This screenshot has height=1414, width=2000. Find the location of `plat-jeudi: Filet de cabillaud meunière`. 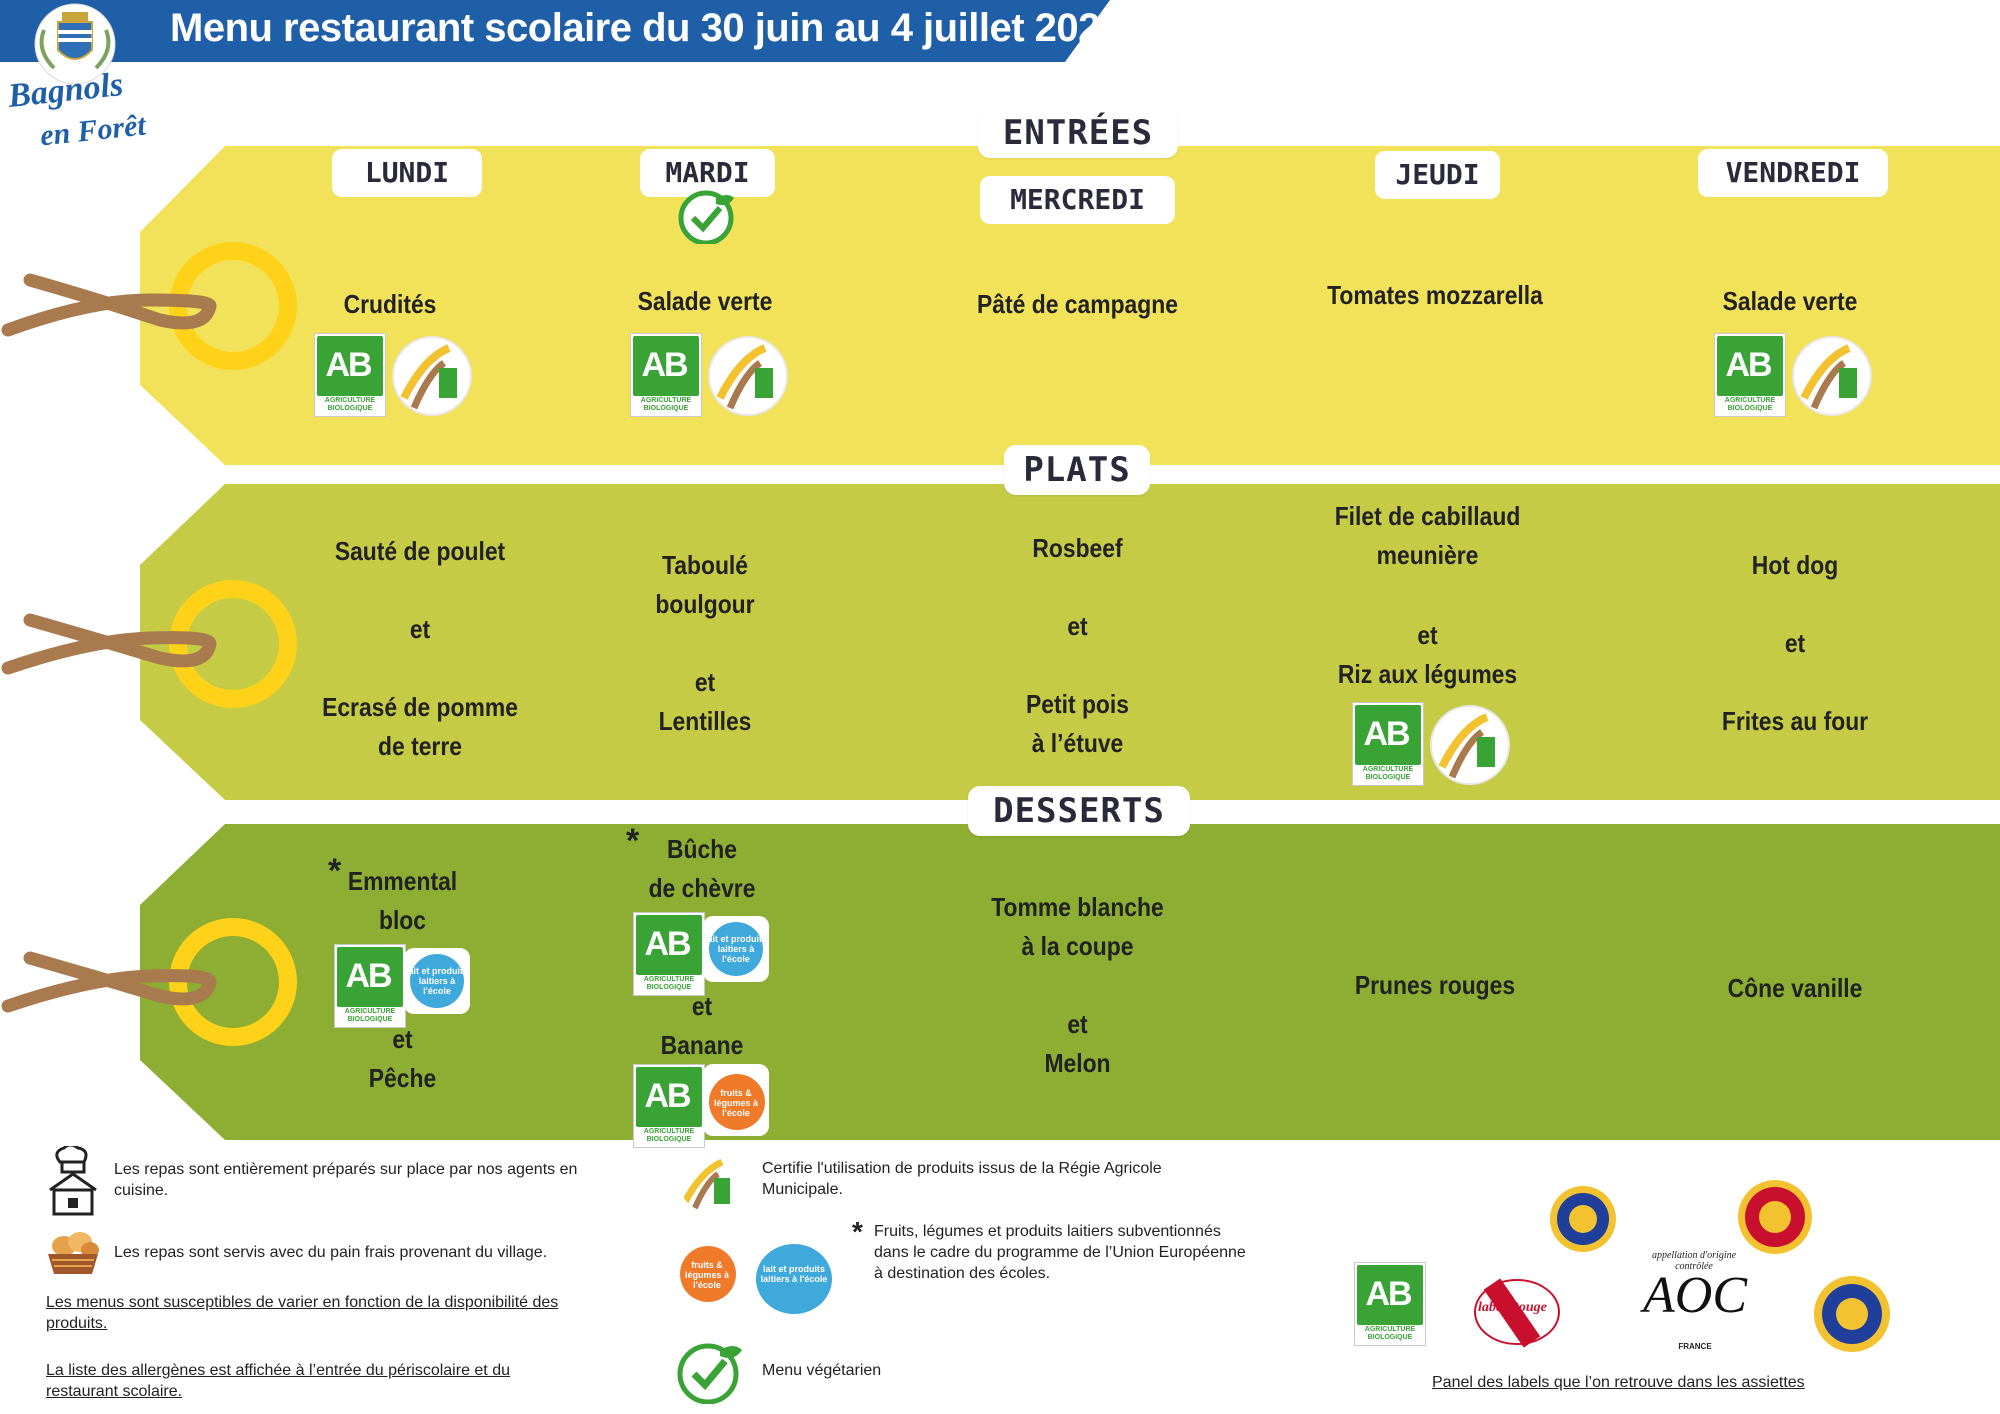

plat-jeudi: Filet de cabillaud meunière is located at coordinates (1427, 535).